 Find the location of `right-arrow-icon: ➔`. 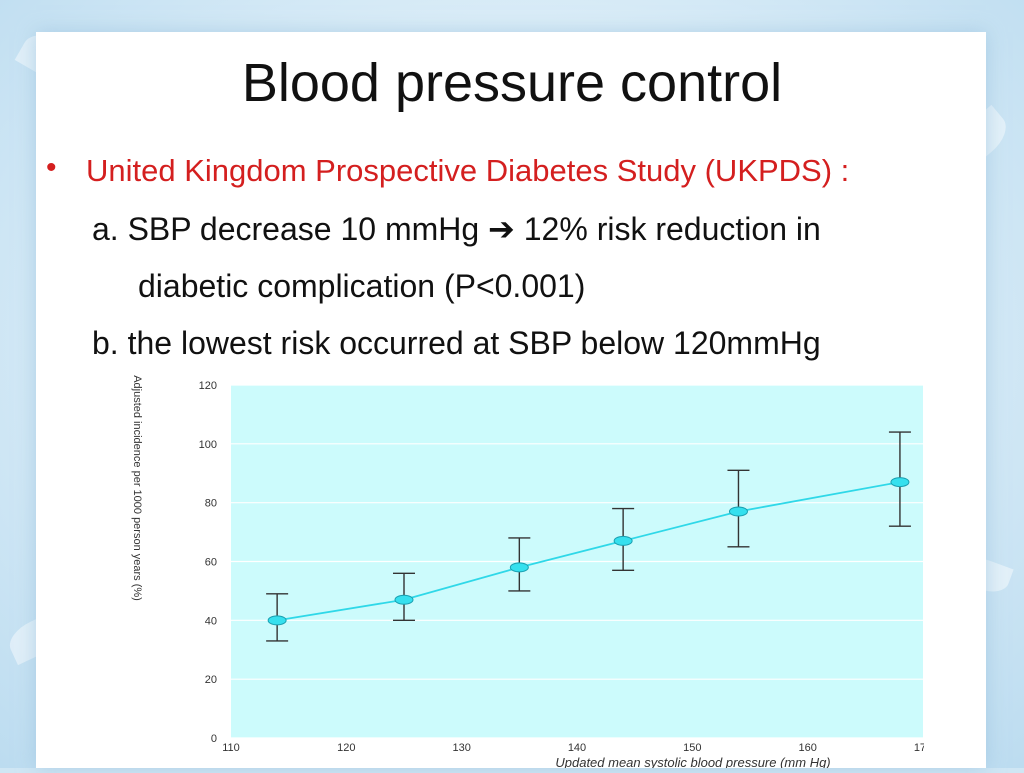

right-arrow-icon: ➔ is located at coordinates (501, 229).